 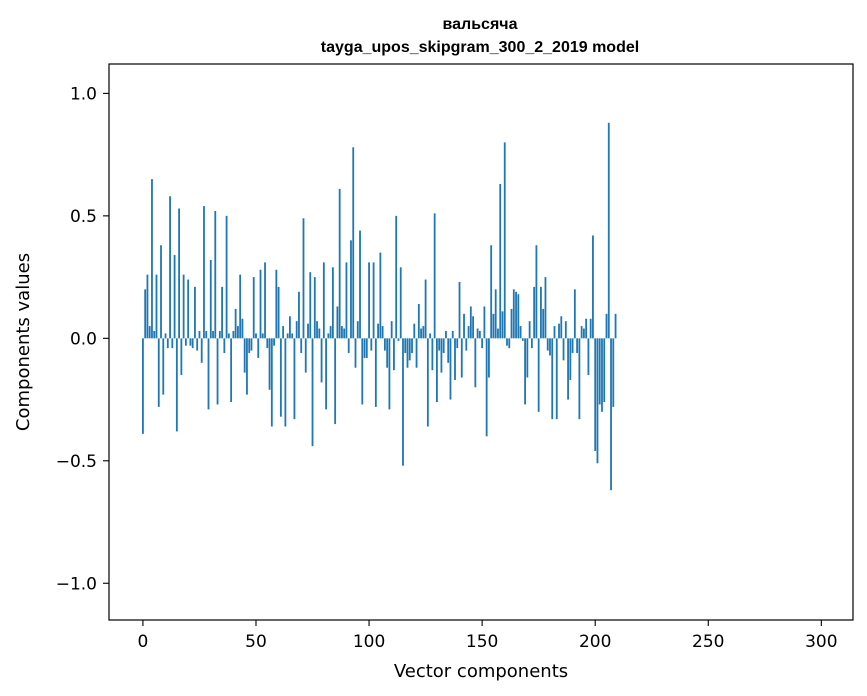 What do you see at coordinates (595, 642) in the screenshot?
I see `x-tick-label: 200` at bounding box center [595, 642].